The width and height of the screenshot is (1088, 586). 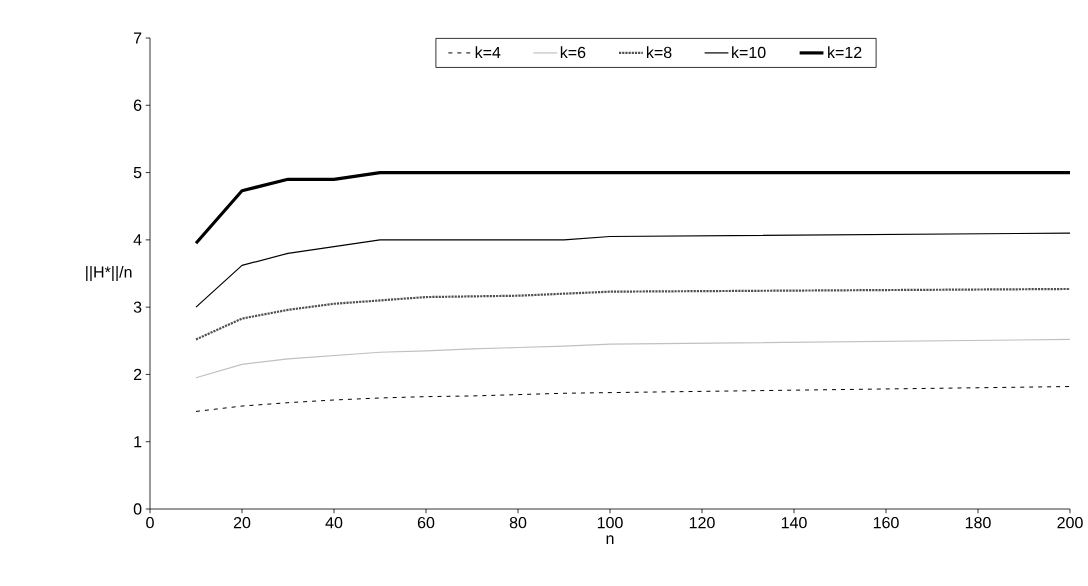 I want to click on x-tick-label: 0, so click(x=150, y=522).